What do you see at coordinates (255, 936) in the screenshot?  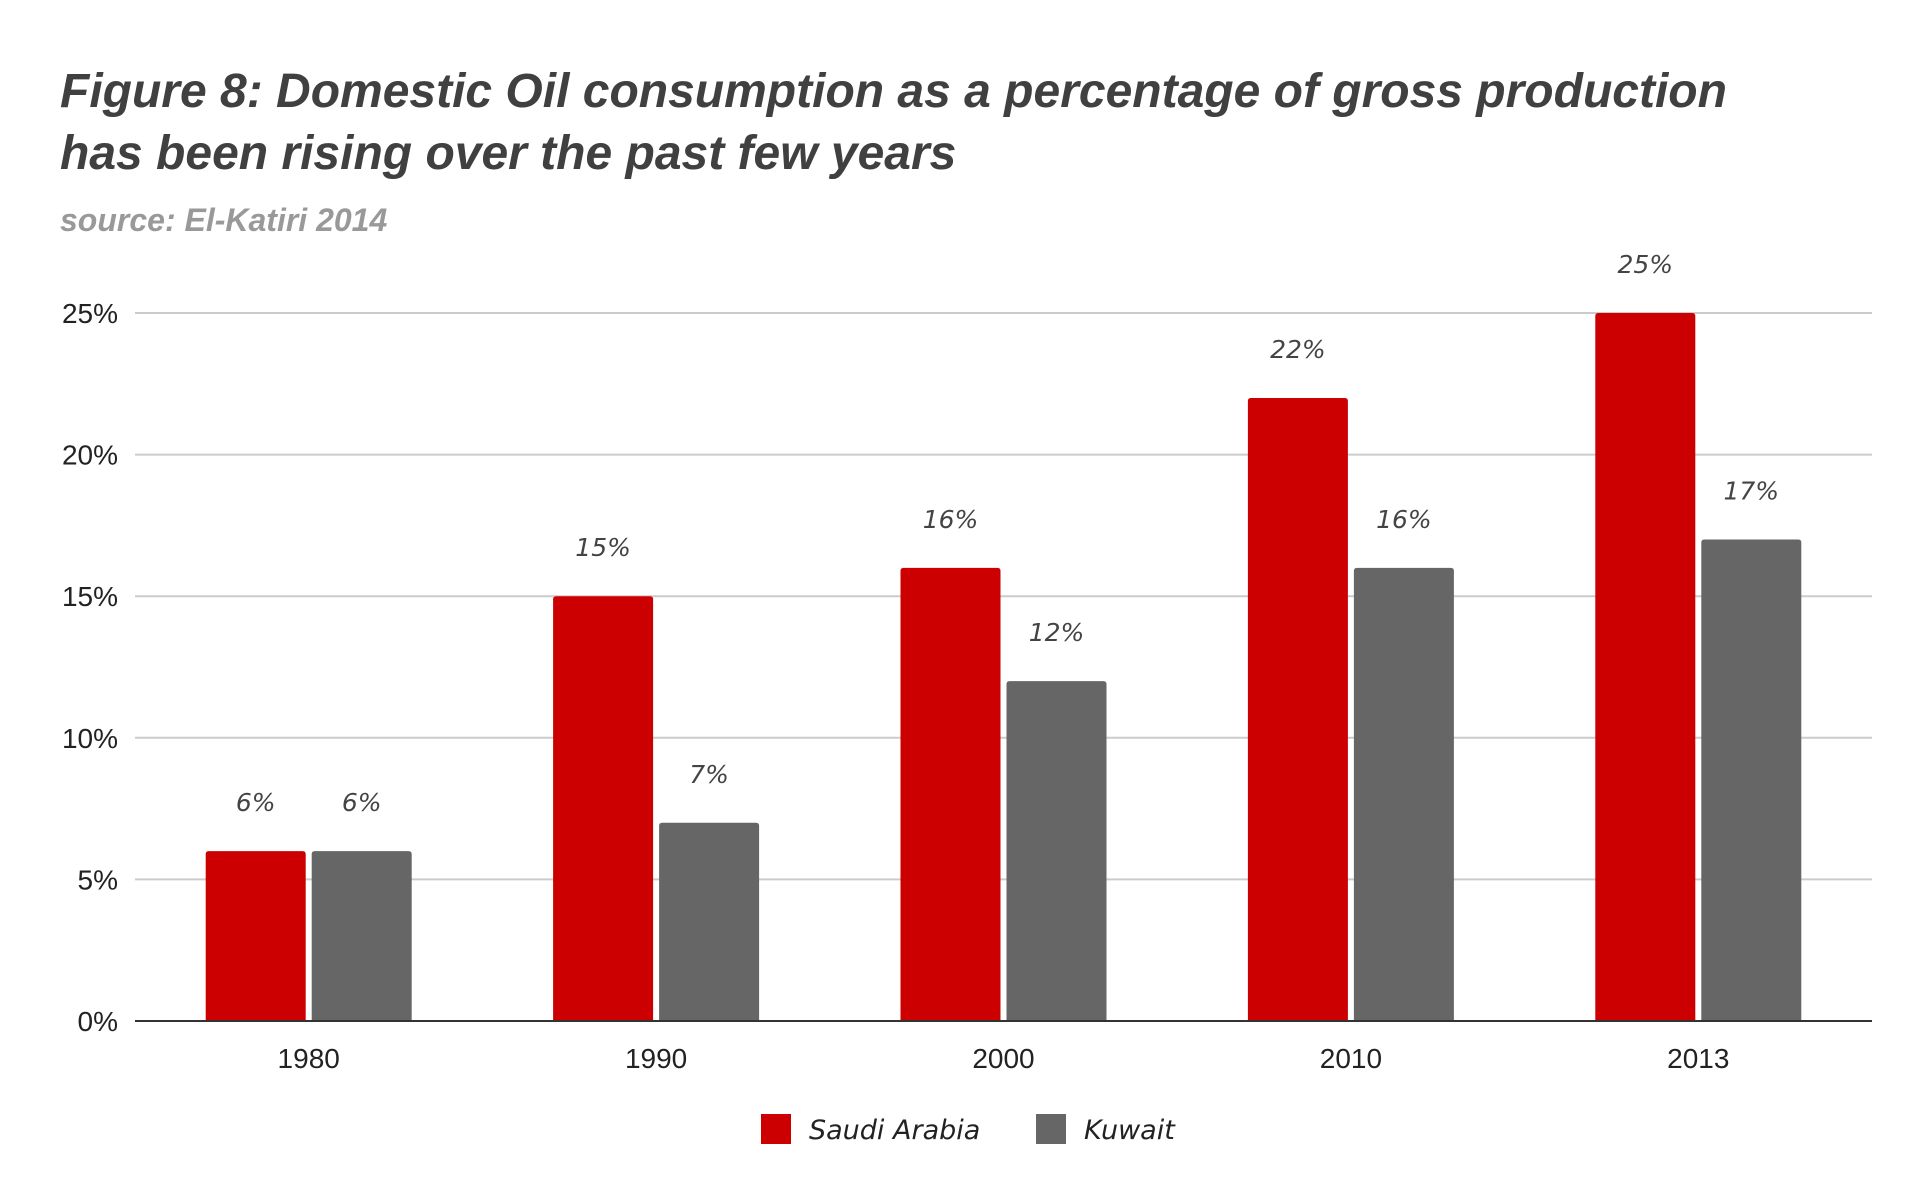 I see `bar-saudi-arabia-1980` at bounding box center [255, 936].